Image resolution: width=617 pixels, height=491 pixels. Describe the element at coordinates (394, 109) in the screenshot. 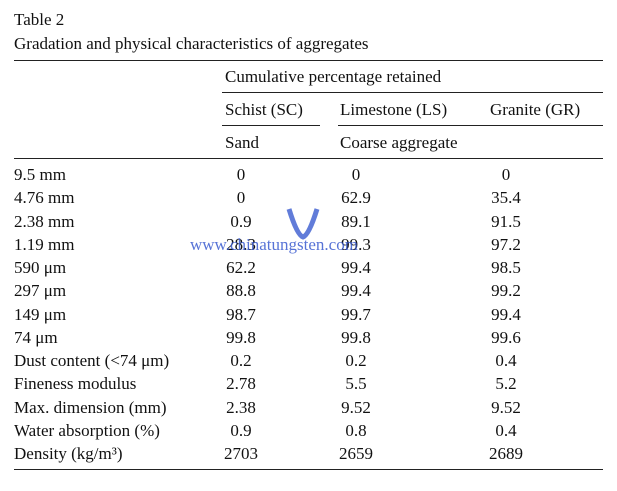

I see `column-header: Limestone (LS)` at that location.